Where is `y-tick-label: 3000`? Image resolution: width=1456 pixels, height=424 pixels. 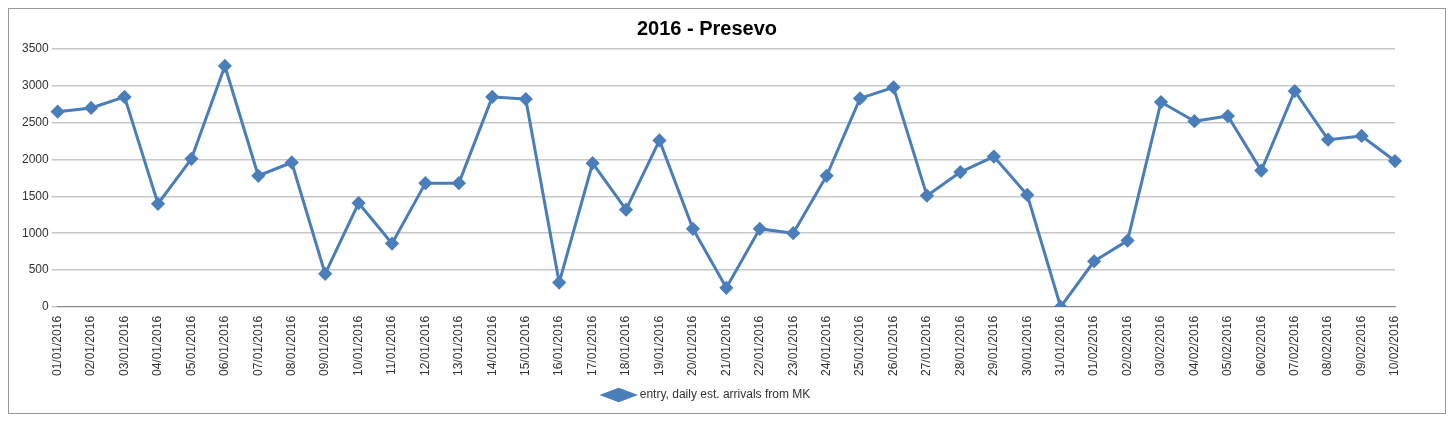
y-tick-label: 3000 is located at coordinates (35, 85).